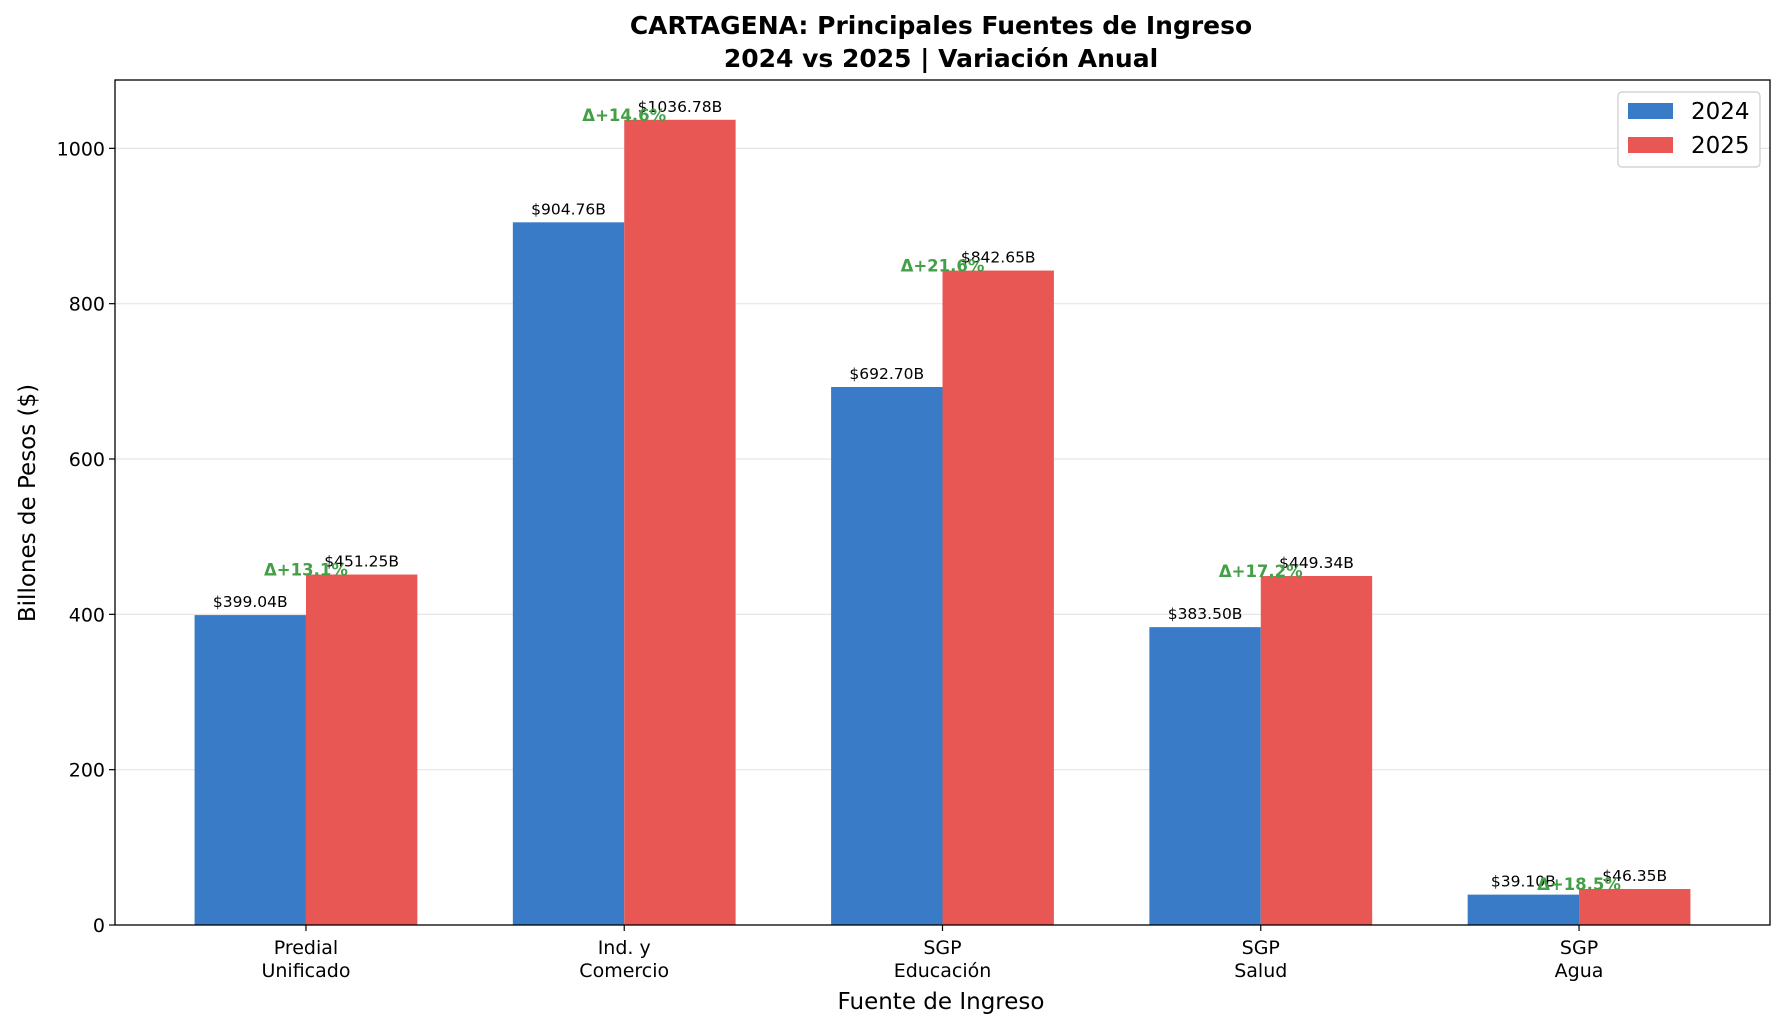 Image resolution: width=1782 pixels, height=1029 pixels. I want to click on legend-swatch-2025, so click(1650, 145).